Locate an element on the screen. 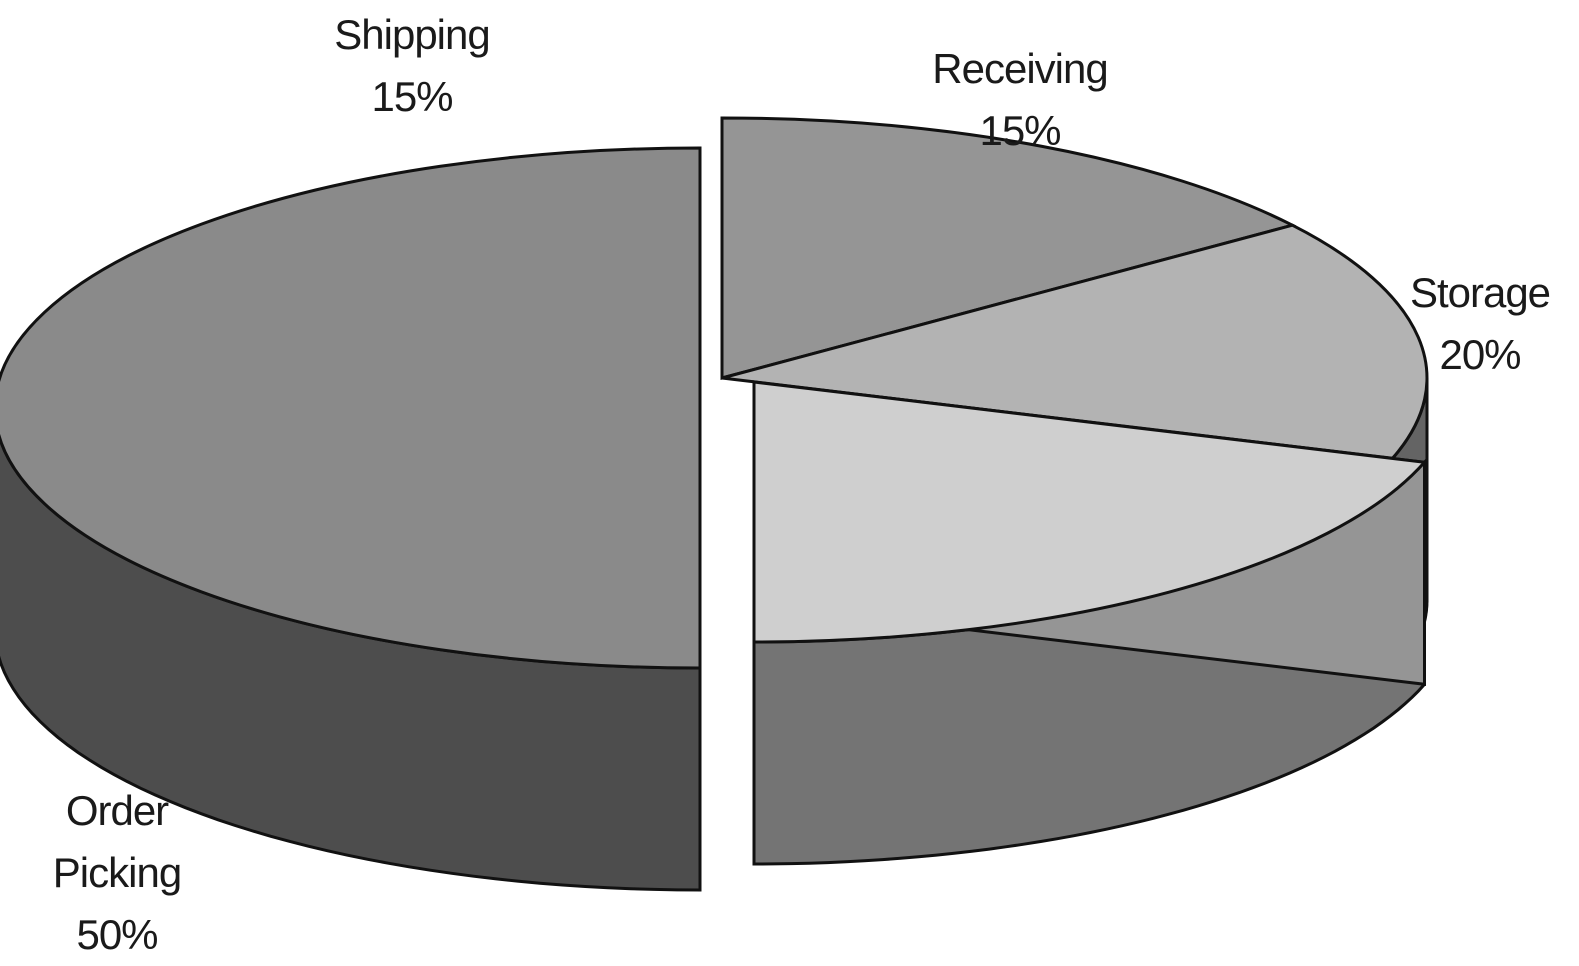 The image size is (1579, 966). slice-top-storage is located at coordinates (1090, 512).